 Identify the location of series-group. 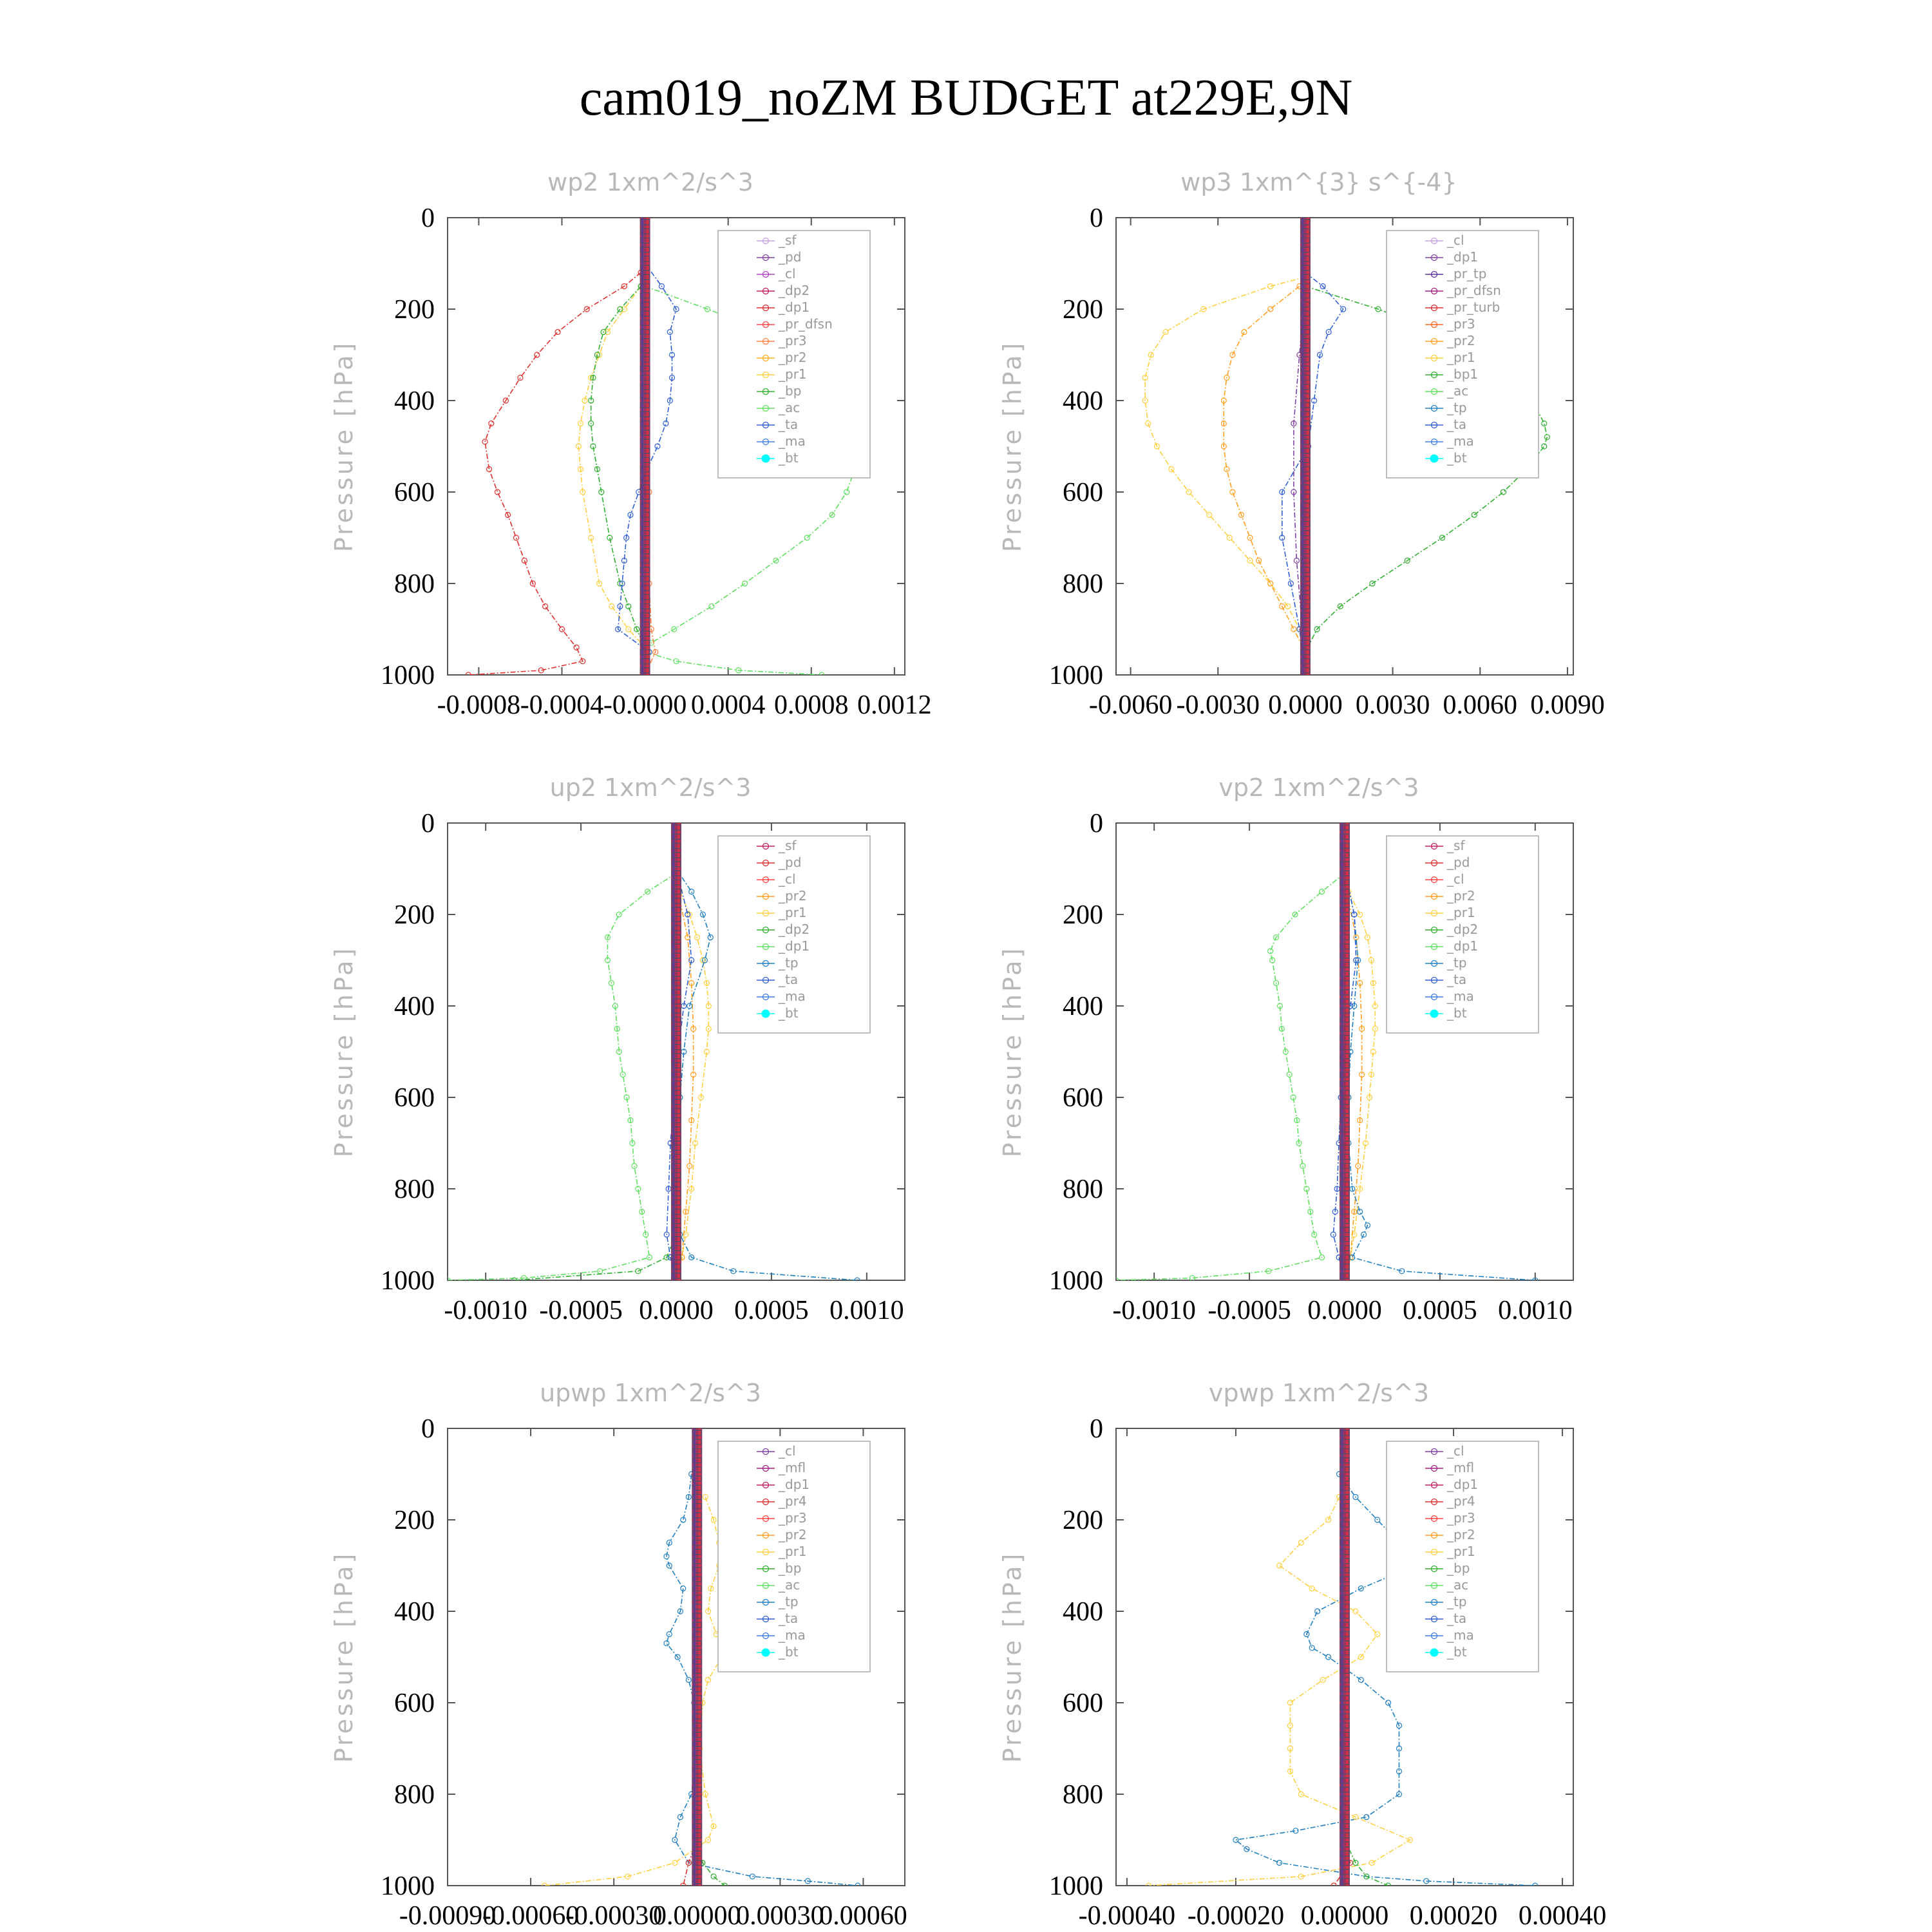
(1327, 1051).